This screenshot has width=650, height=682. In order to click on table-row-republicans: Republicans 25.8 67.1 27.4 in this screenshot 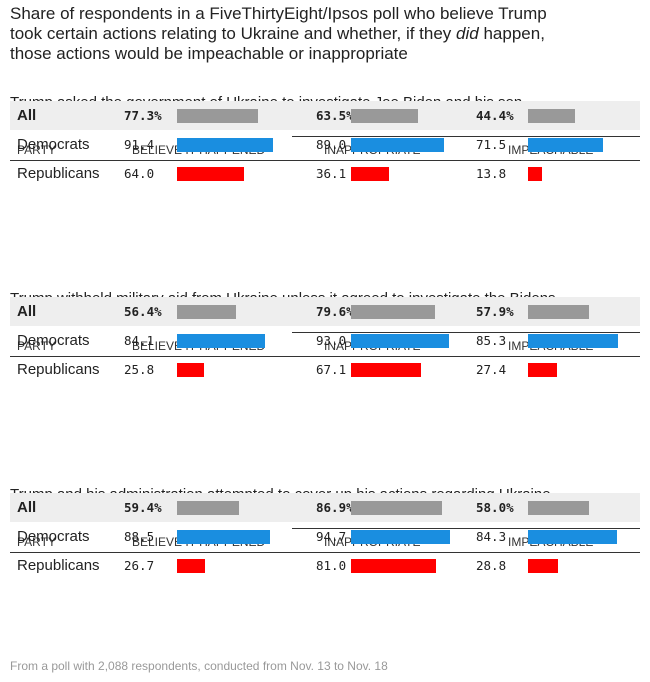, I will do `click(325, 369)`.